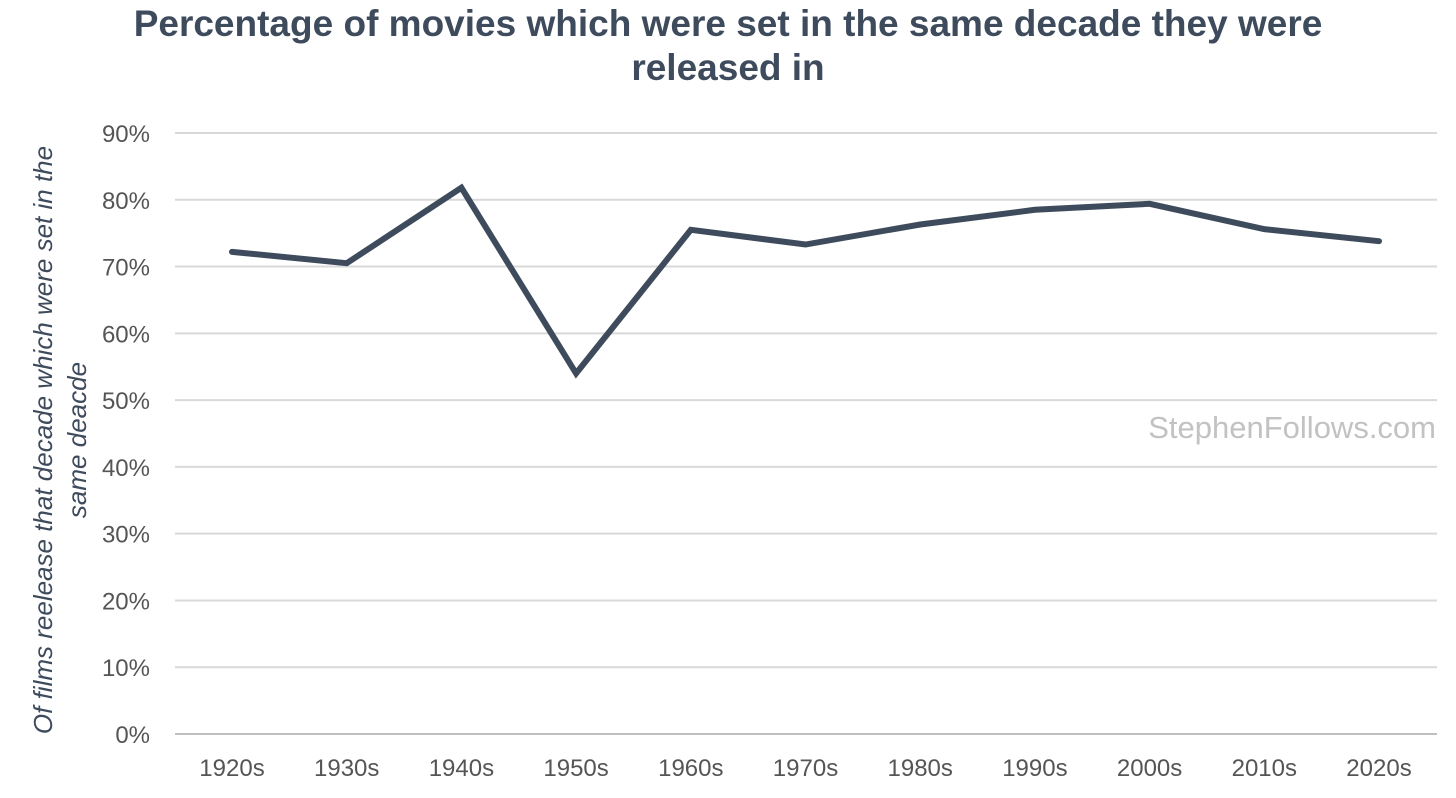  I want to click on x-tick-label: 1960s, so click(690, 768).